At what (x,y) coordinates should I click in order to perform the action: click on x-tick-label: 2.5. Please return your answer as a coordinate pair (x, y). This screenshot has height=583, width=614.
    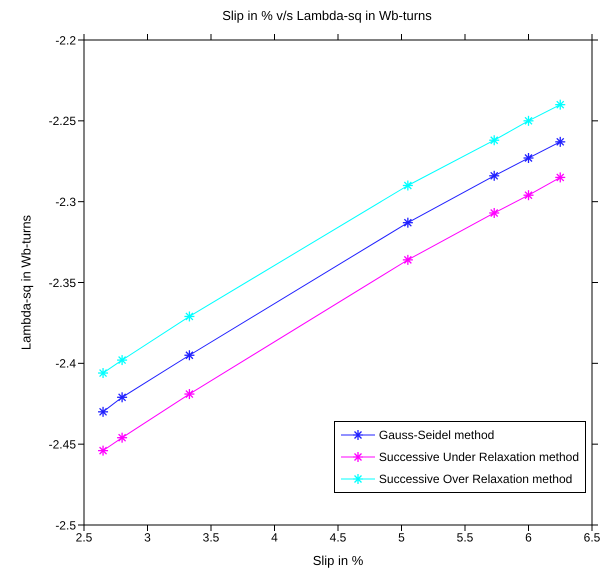
    Looking at the image, I should click on (84, 537).